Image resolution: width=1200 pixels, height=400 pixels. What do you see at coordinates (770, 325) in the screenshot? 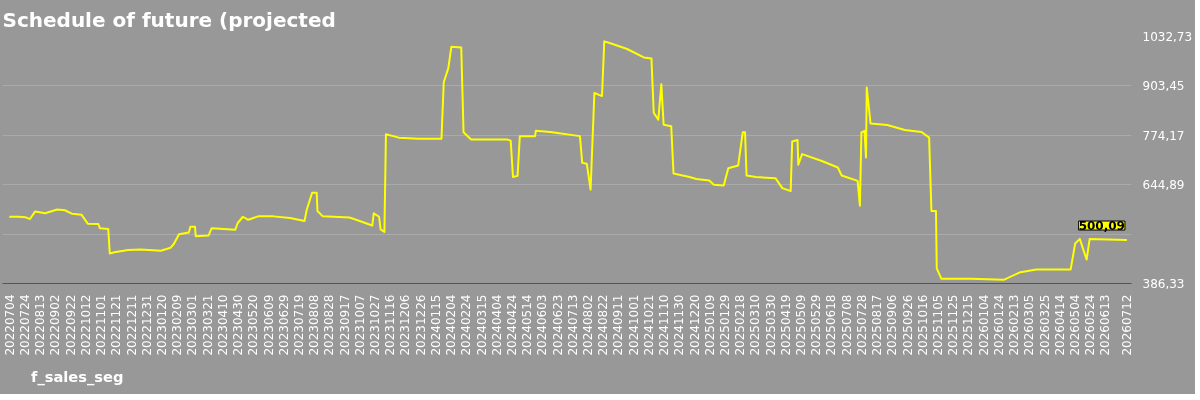
I see `x-tick-label: 20250330` at bounding box center [770, 325].